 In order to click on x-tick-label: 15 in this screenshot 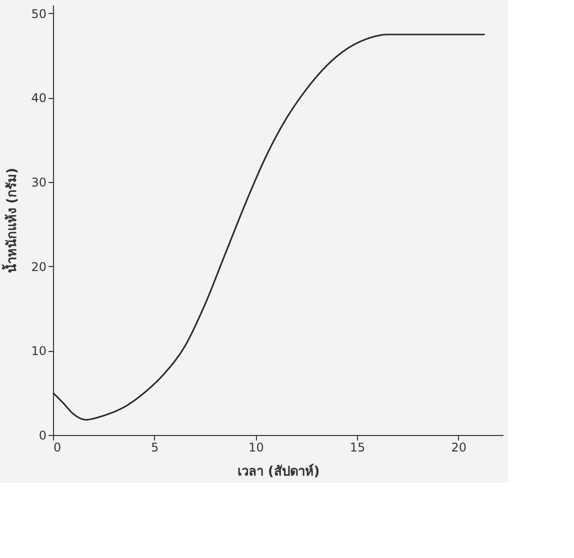, I will do `click(358, 447)`.